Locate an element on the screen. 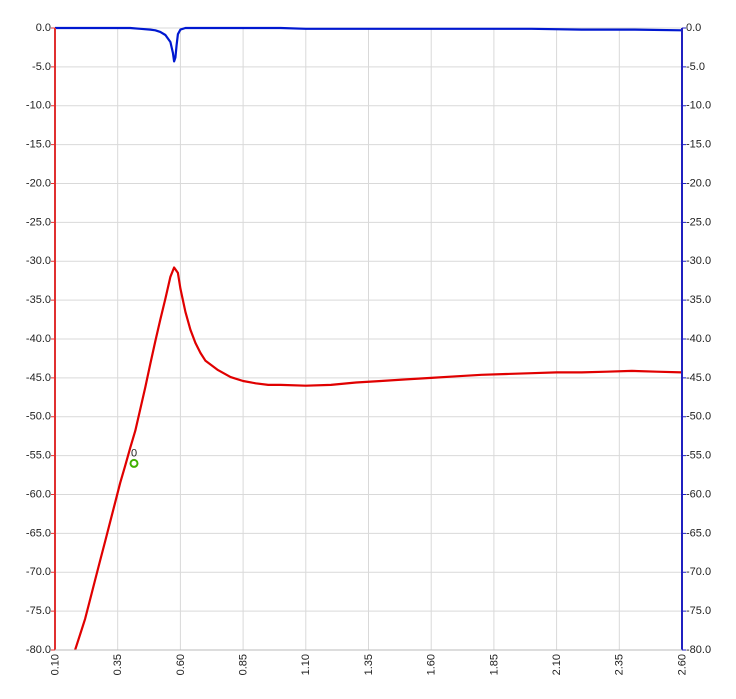  x-tick-label: 1.10 is located at coordinates (306, 664).